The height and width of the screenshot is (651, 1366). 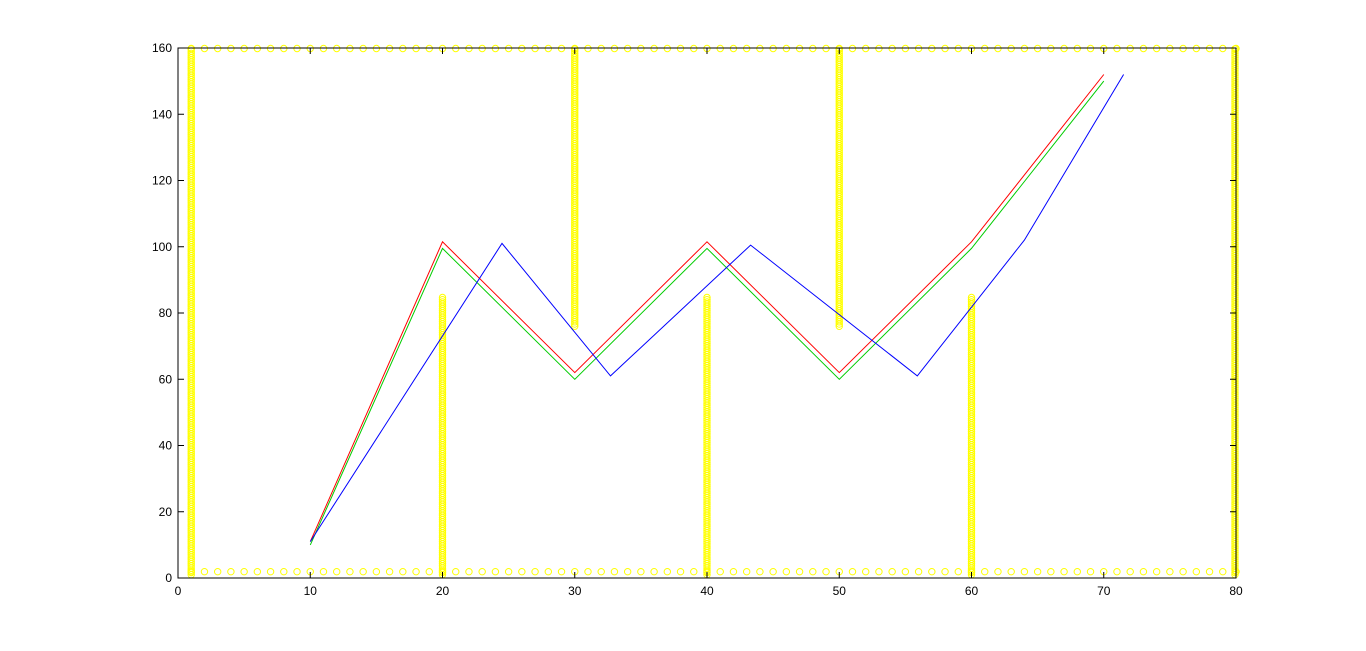 What do you see at coordinates (162, 114) in the screenshot?
I see `y-tick-label: 140` at bounding box center [162, 114].